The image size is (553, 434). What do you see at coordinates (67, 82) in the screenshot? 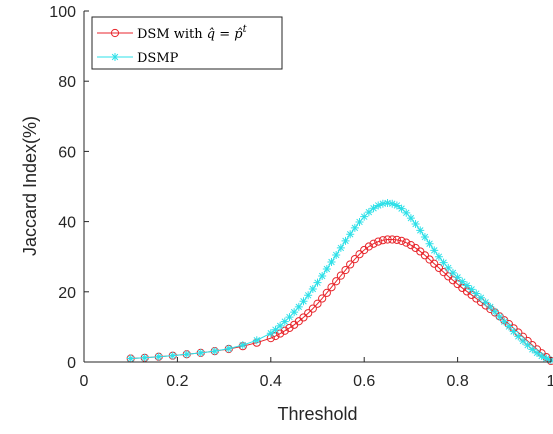
I see `y-tick-label-4: 80` at bounding box center [67, 82].